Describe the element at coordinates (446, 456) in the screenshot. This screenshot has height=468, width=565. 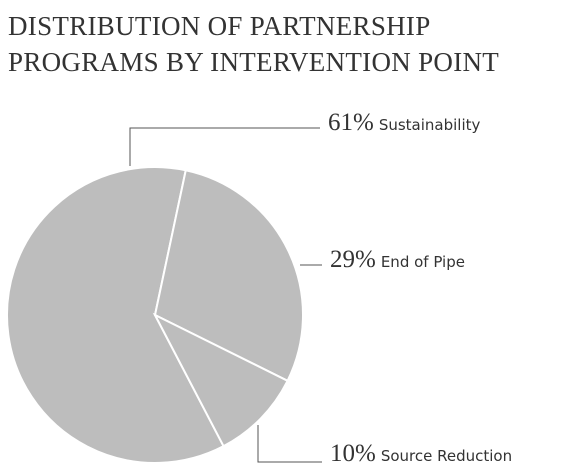
I see `category-label: Source Reduction` at that location.